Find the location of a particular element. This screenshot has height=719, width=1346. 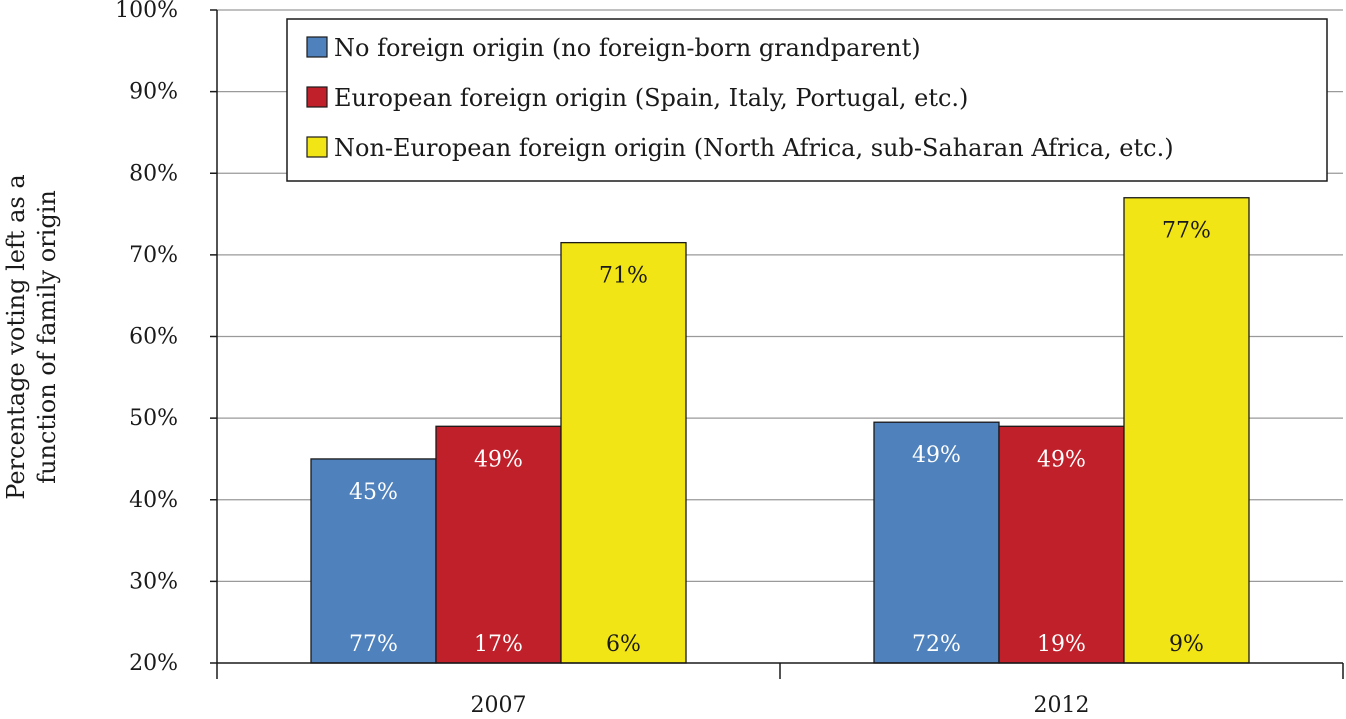

bar-1-2012 is located at coordinates (936, 542).